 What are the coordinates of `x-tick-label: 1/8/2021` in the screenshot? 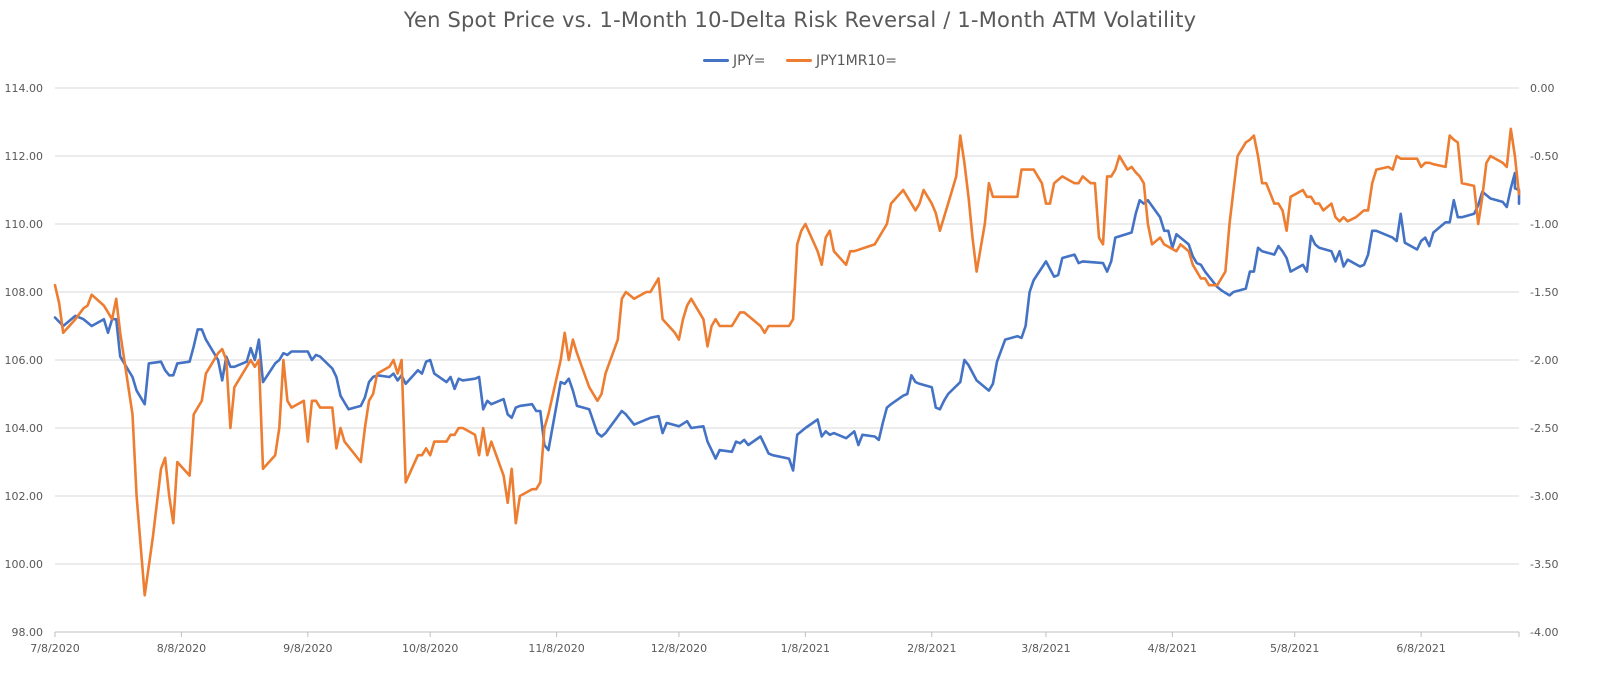 It's located at (805, 648).